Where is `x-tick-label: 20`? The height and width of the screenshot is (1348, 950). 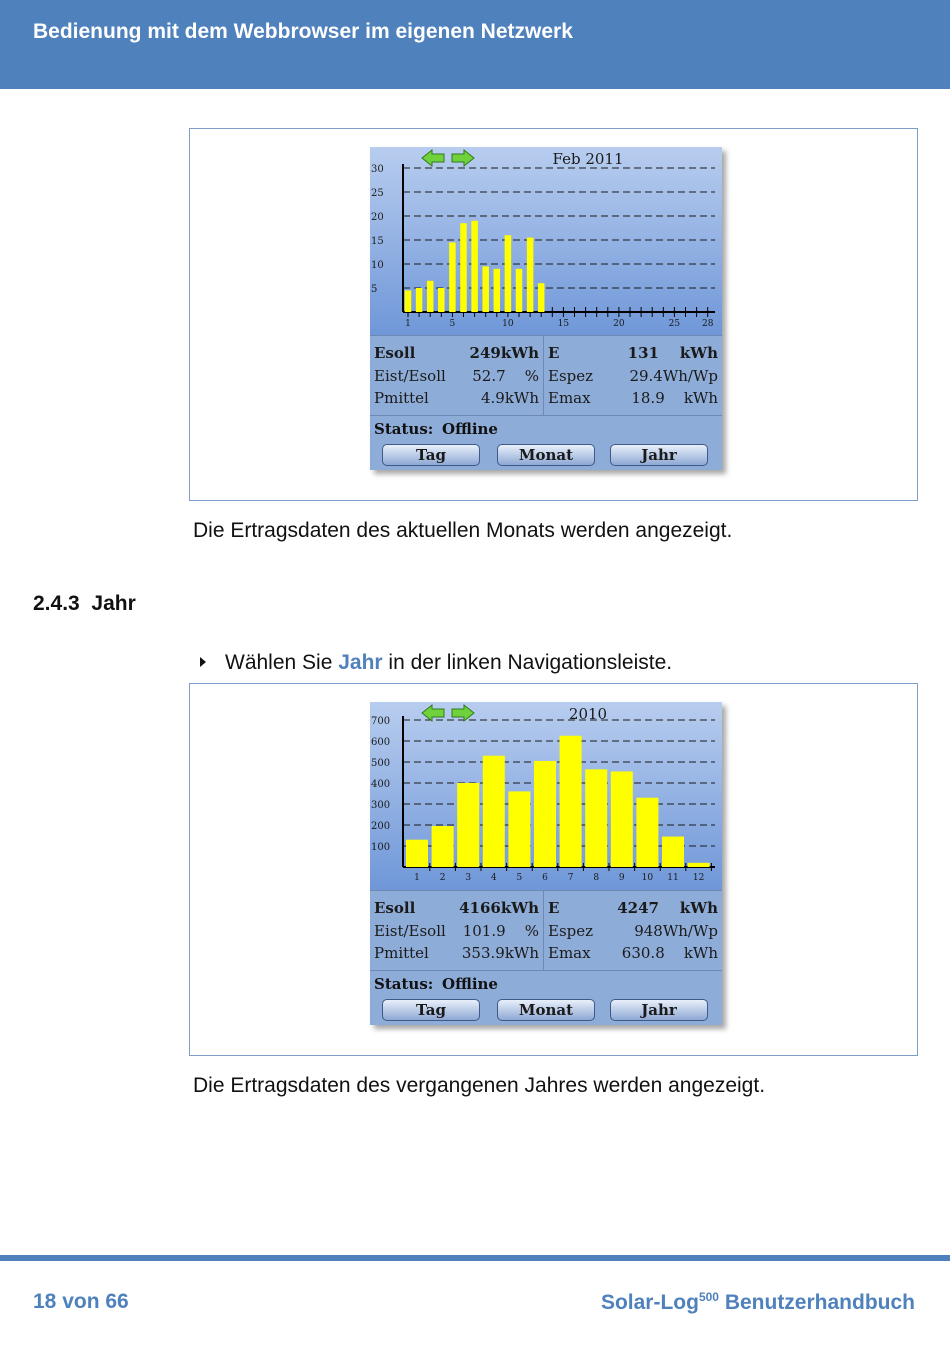
x-tick-label: 20 is located at coordinates (619, 324).